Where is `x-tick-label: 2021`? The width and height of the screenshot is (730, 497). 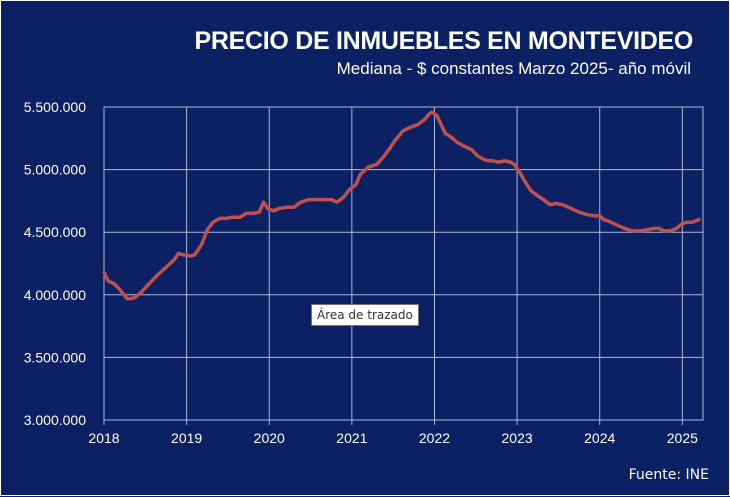 x-tick-label: 2021 is located at coordinates (351, 438).